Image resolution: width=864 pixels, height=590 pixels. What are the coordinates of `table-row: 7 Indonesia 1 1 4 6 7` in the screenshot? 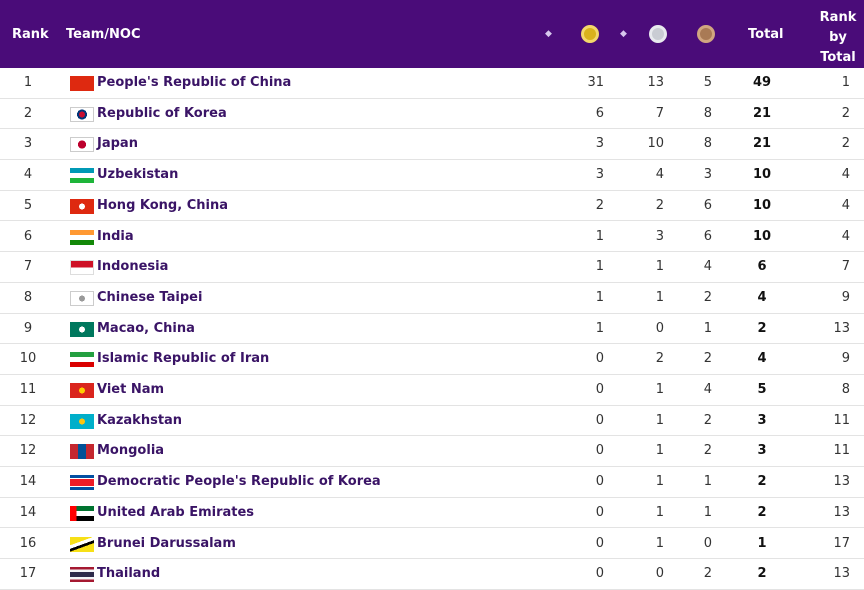 It's located at (432, 267).